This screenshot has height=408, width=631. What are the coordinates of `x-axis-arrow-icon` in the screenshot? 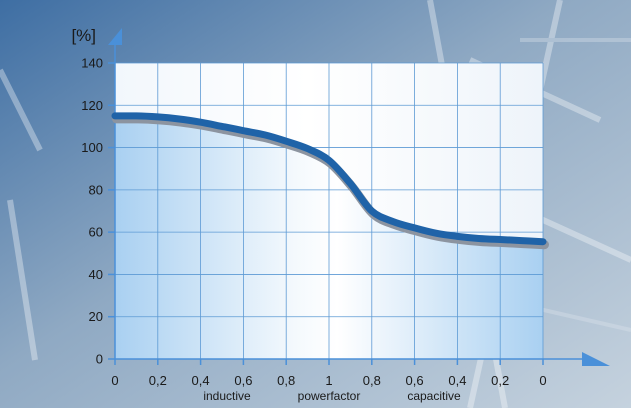 It's located at (596, 359).